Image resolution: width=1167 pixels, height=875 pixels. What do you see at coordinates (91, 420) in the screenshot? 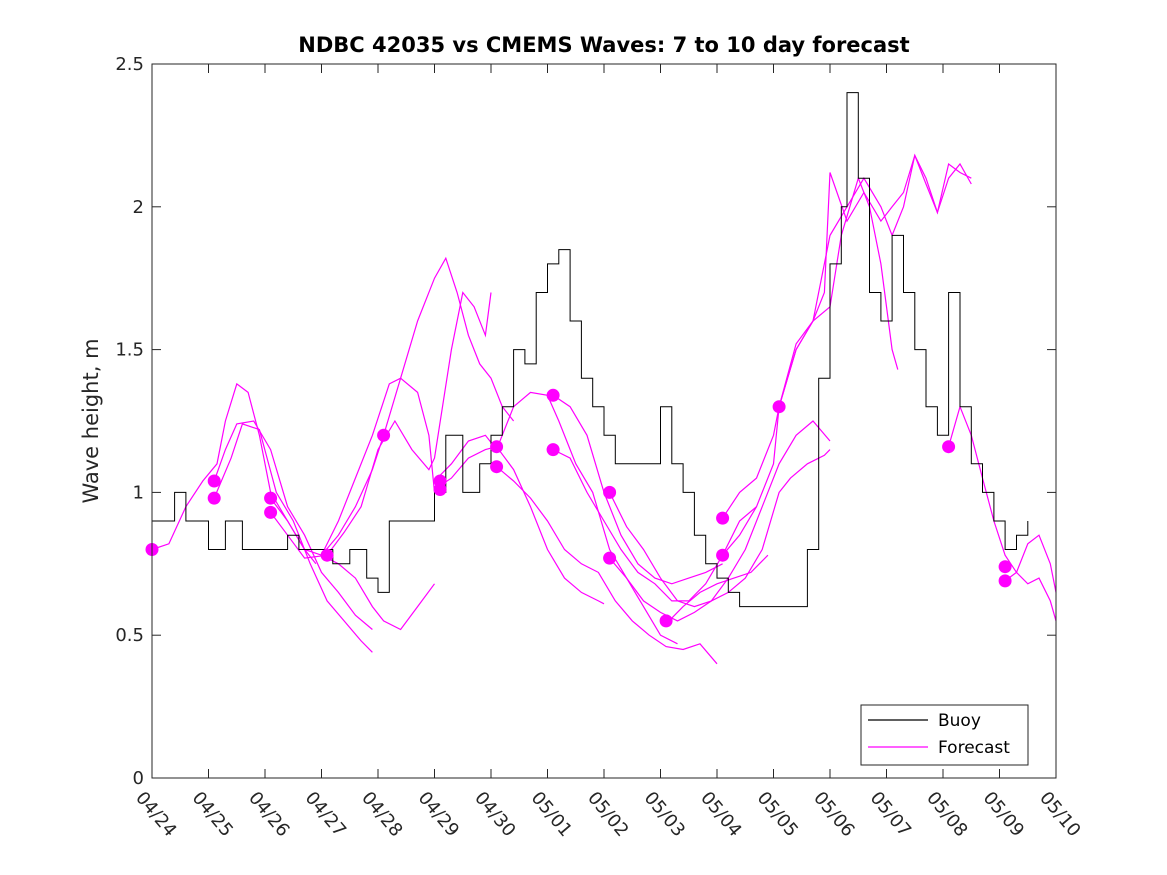
I see `y-axis-label: Wave height, m` at bounding box center [91, 420].